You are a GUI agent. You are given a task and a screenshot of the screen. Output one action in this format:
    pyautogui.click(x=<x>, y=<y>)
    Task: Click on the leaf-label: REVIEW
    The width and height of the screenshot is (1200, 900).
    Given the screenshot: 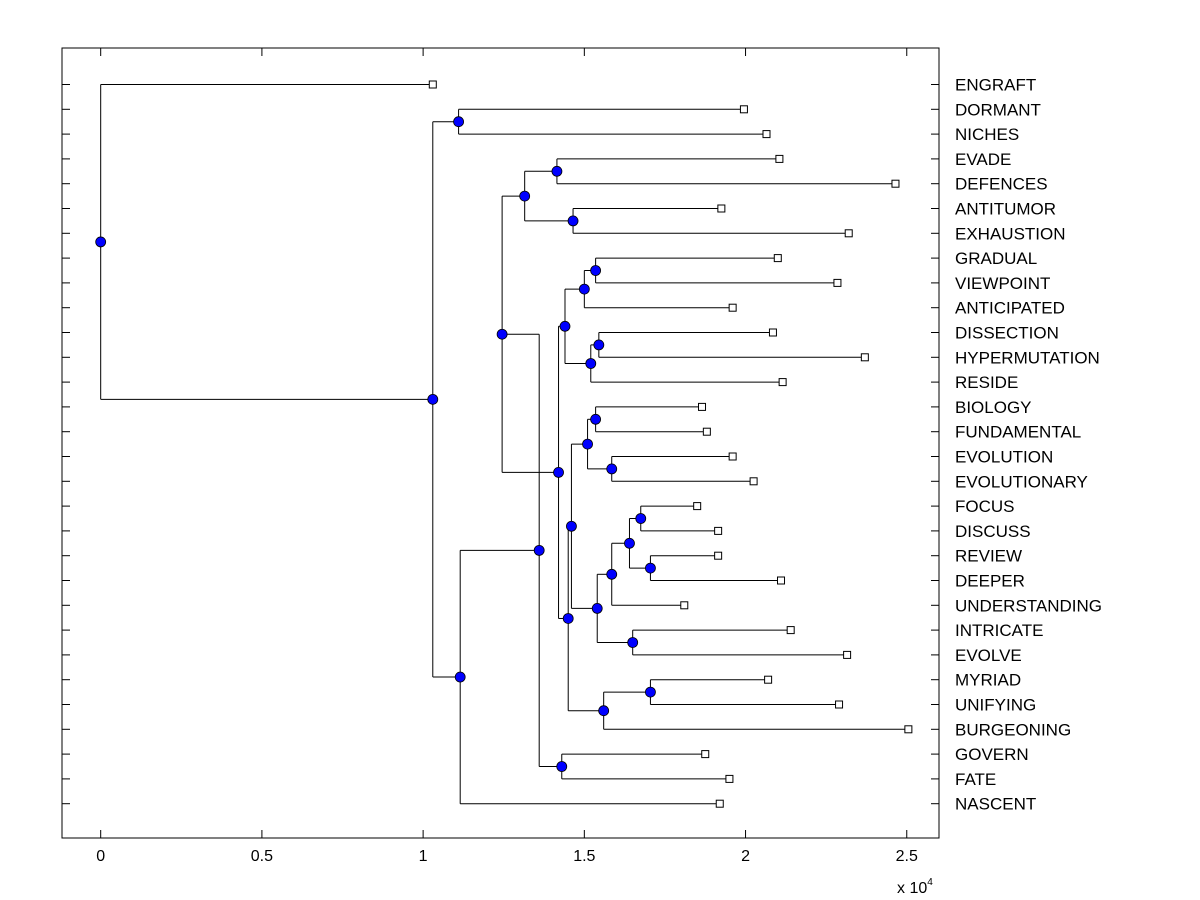 What is the action you would take?
    pyautogui.click(x=988, y=556)
    